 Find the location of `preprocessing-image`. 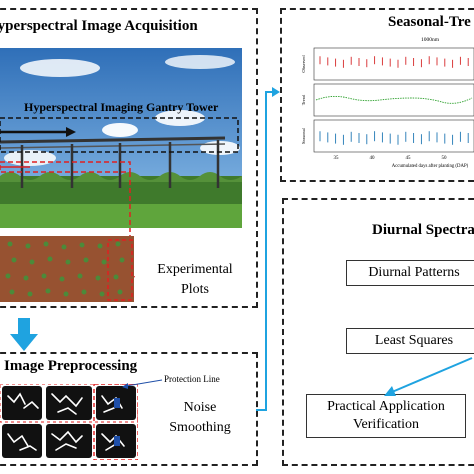

preprocessing-image is located at coordinates (69, 422).